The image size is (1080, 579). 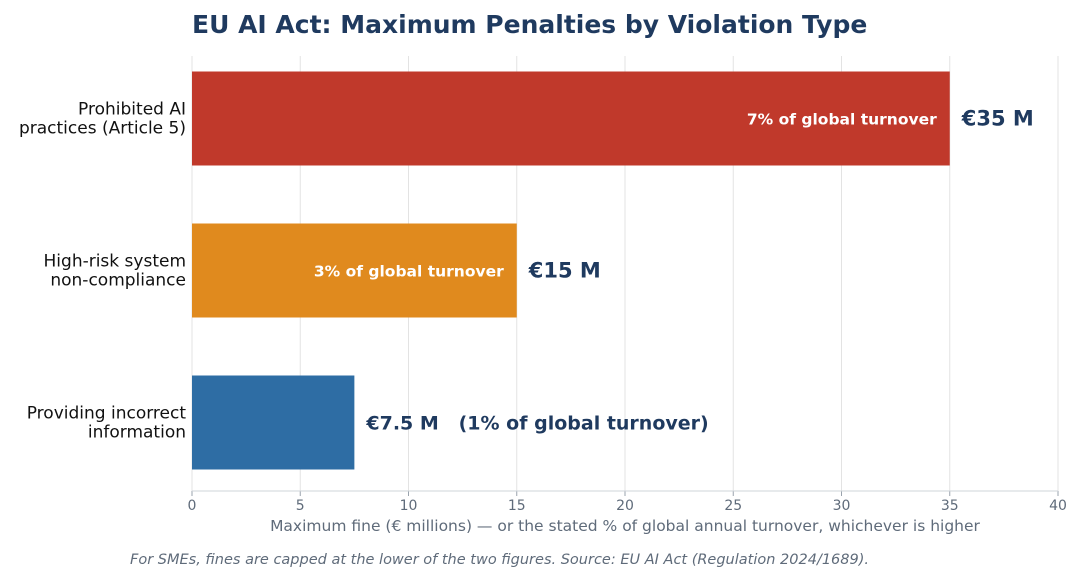 I want to click on x-tick-label: 40, so click(x=1058, y=506).